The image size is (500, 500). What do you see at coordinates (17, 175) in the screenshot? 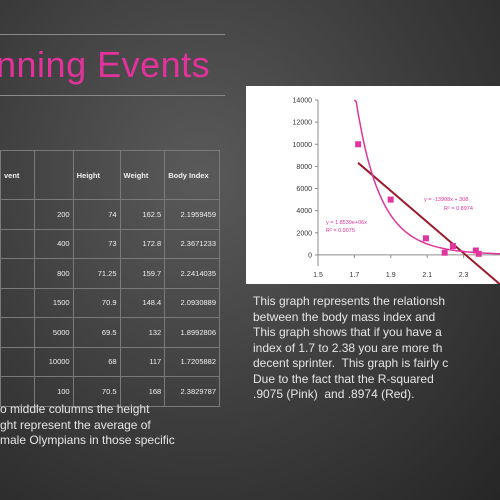
I see `header-event: vent` at bounding box center [17, 175].